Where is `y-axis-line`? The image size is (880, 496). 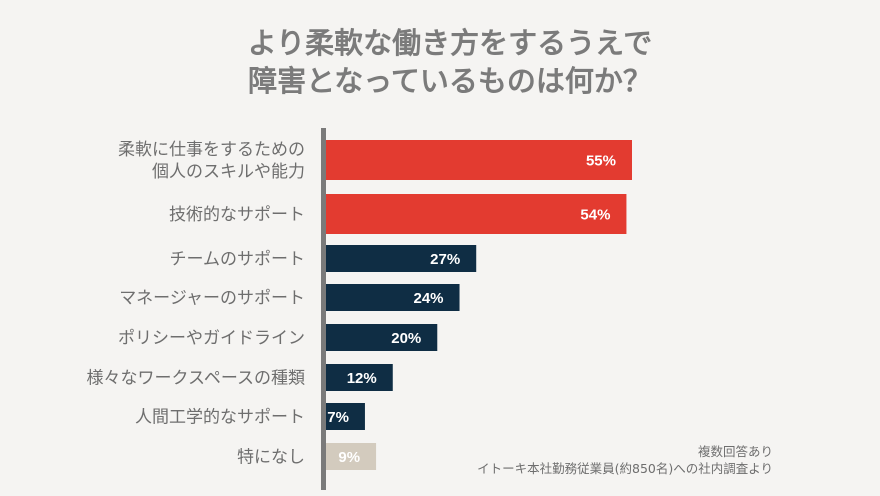
y-axis-line is located at coordinates (323, 309).